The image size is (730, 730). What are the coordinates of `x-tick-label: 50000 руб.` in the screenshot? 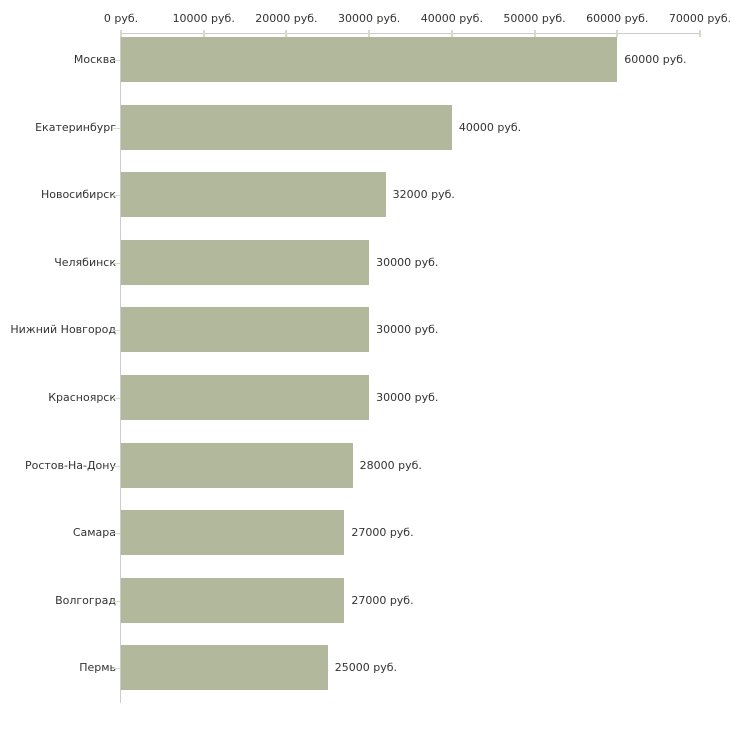 It's located at (534, 18).